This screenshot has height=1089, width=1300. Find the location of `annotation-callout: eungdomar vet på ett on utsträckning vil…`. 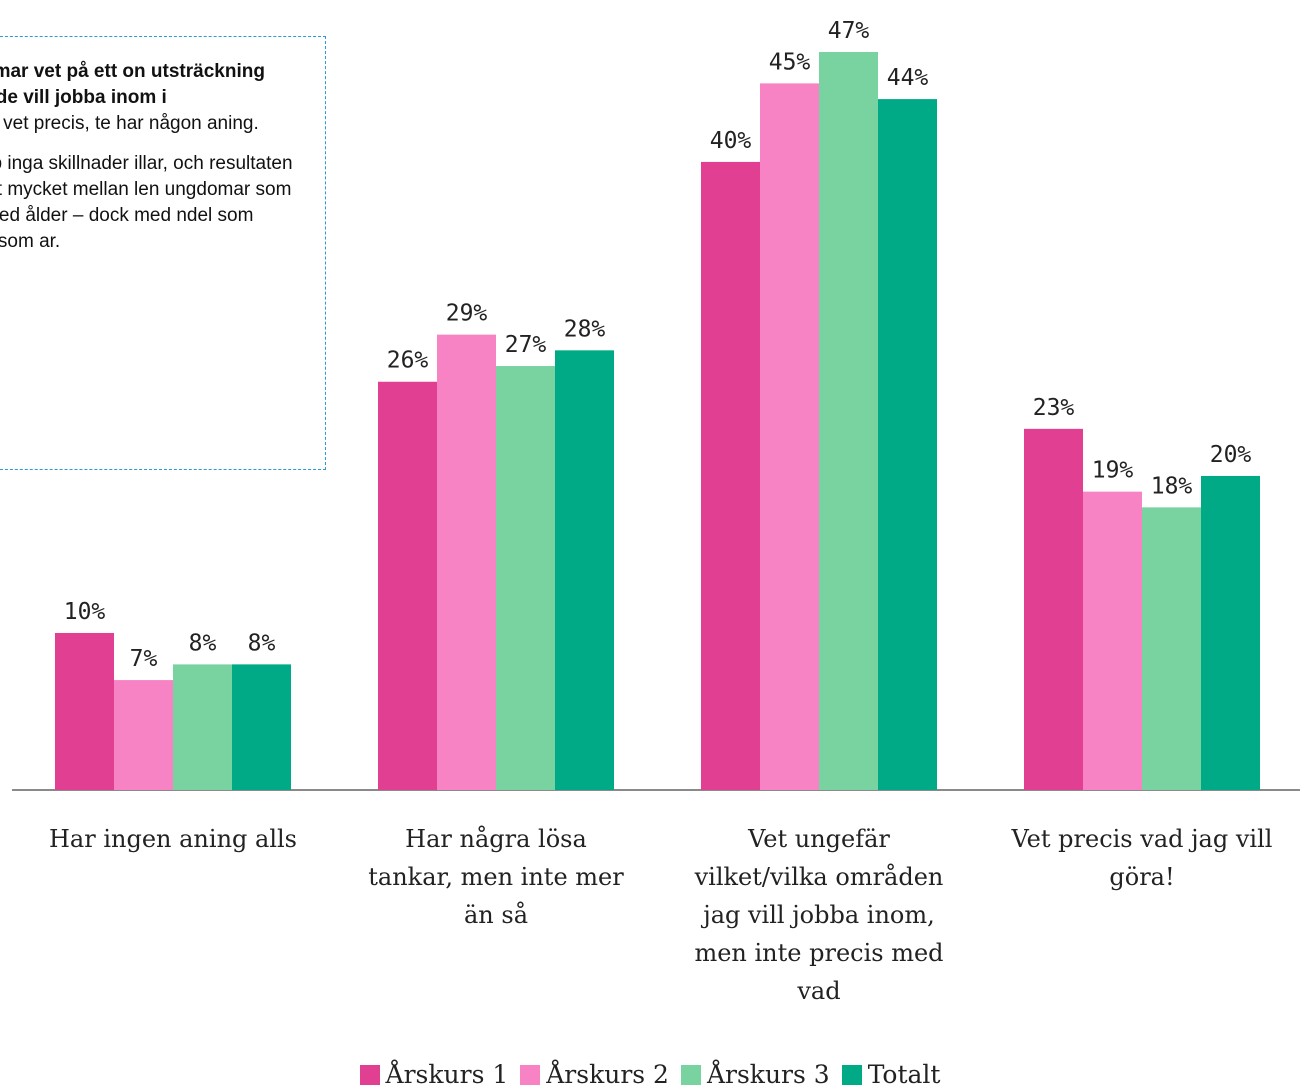

annotation-callout: eungdomar vet på ett on utsträckning vil… is located at coordinates (163, 253).